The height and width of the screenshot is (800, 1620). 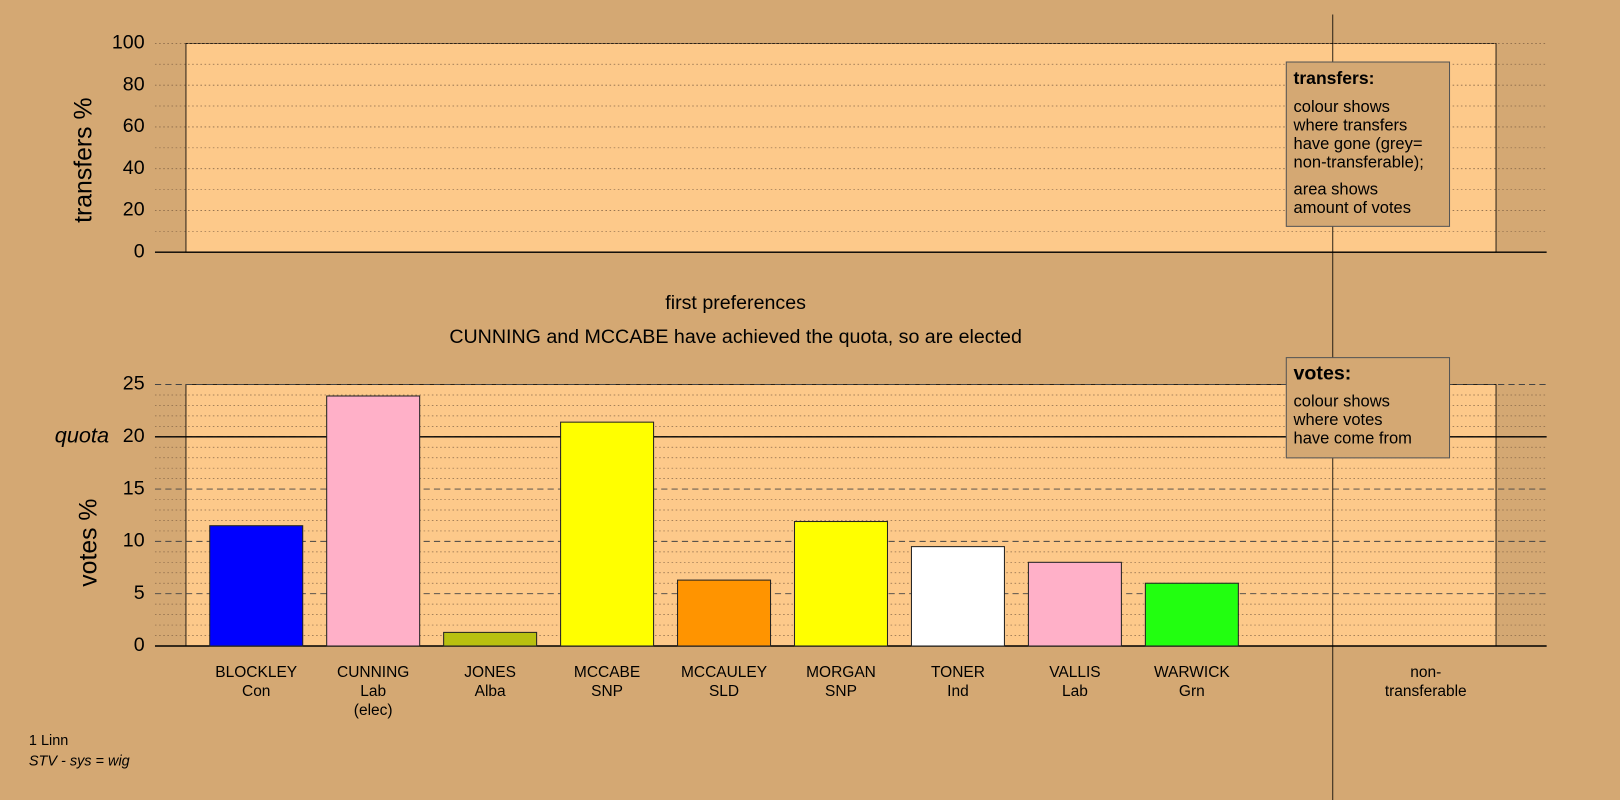 I want to click on footer-text: STV - sys = wig, so click(x=79, y=762).